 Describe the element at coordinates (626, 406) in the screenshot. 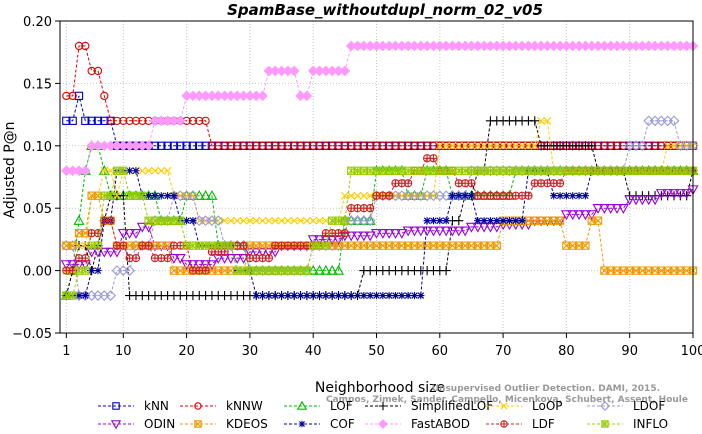

I see `legend-entry-ldof: LDOF` at that location.